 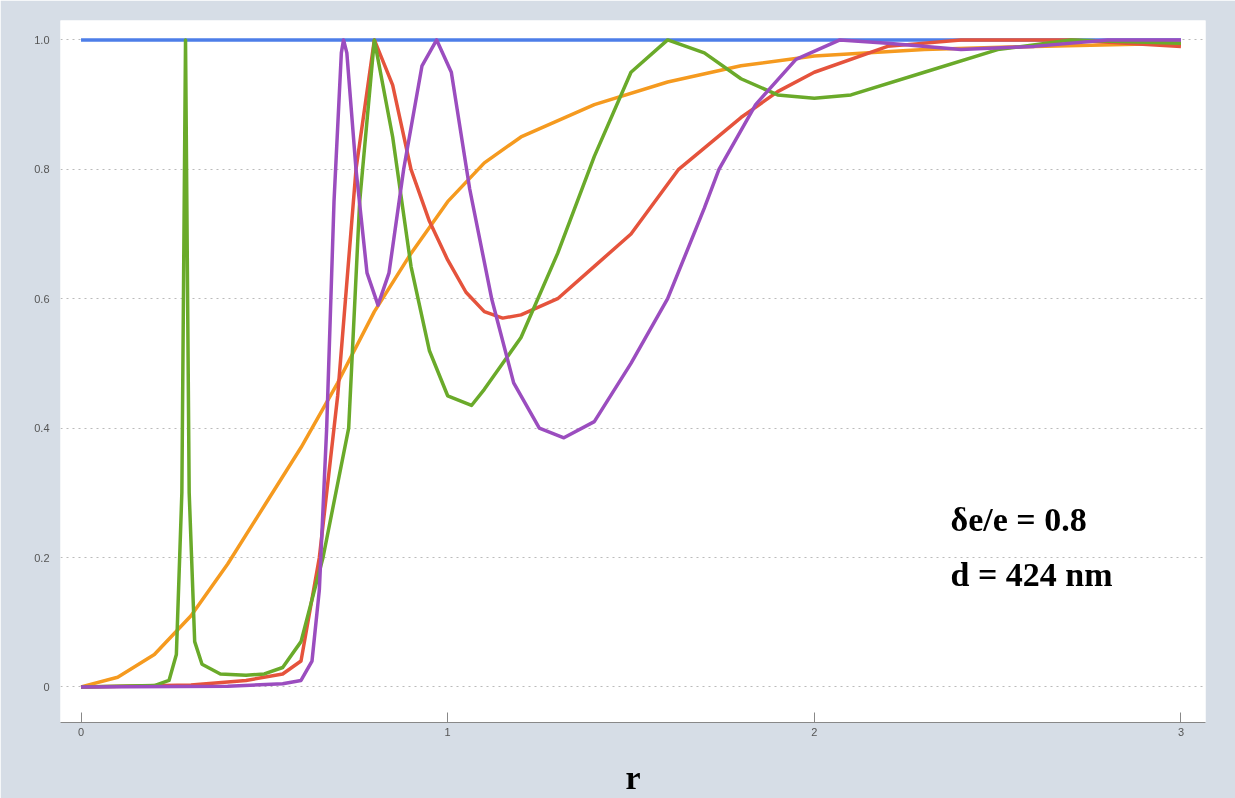 I want to click on annotation: δe/e = 0.8, so click(x=1018, y=519).